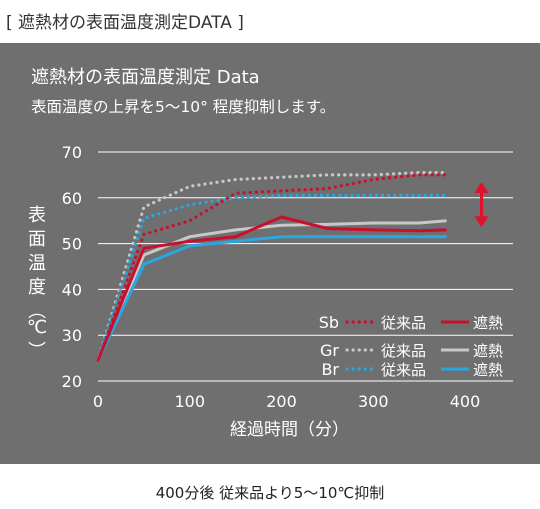 The height and width of the screenshot is (509, 540). What do you see at coordinates (72, 267) in the screenshot?
I see `y-tick-labels: 20 30 40 50 60 70` at bounding box center [72, 267].